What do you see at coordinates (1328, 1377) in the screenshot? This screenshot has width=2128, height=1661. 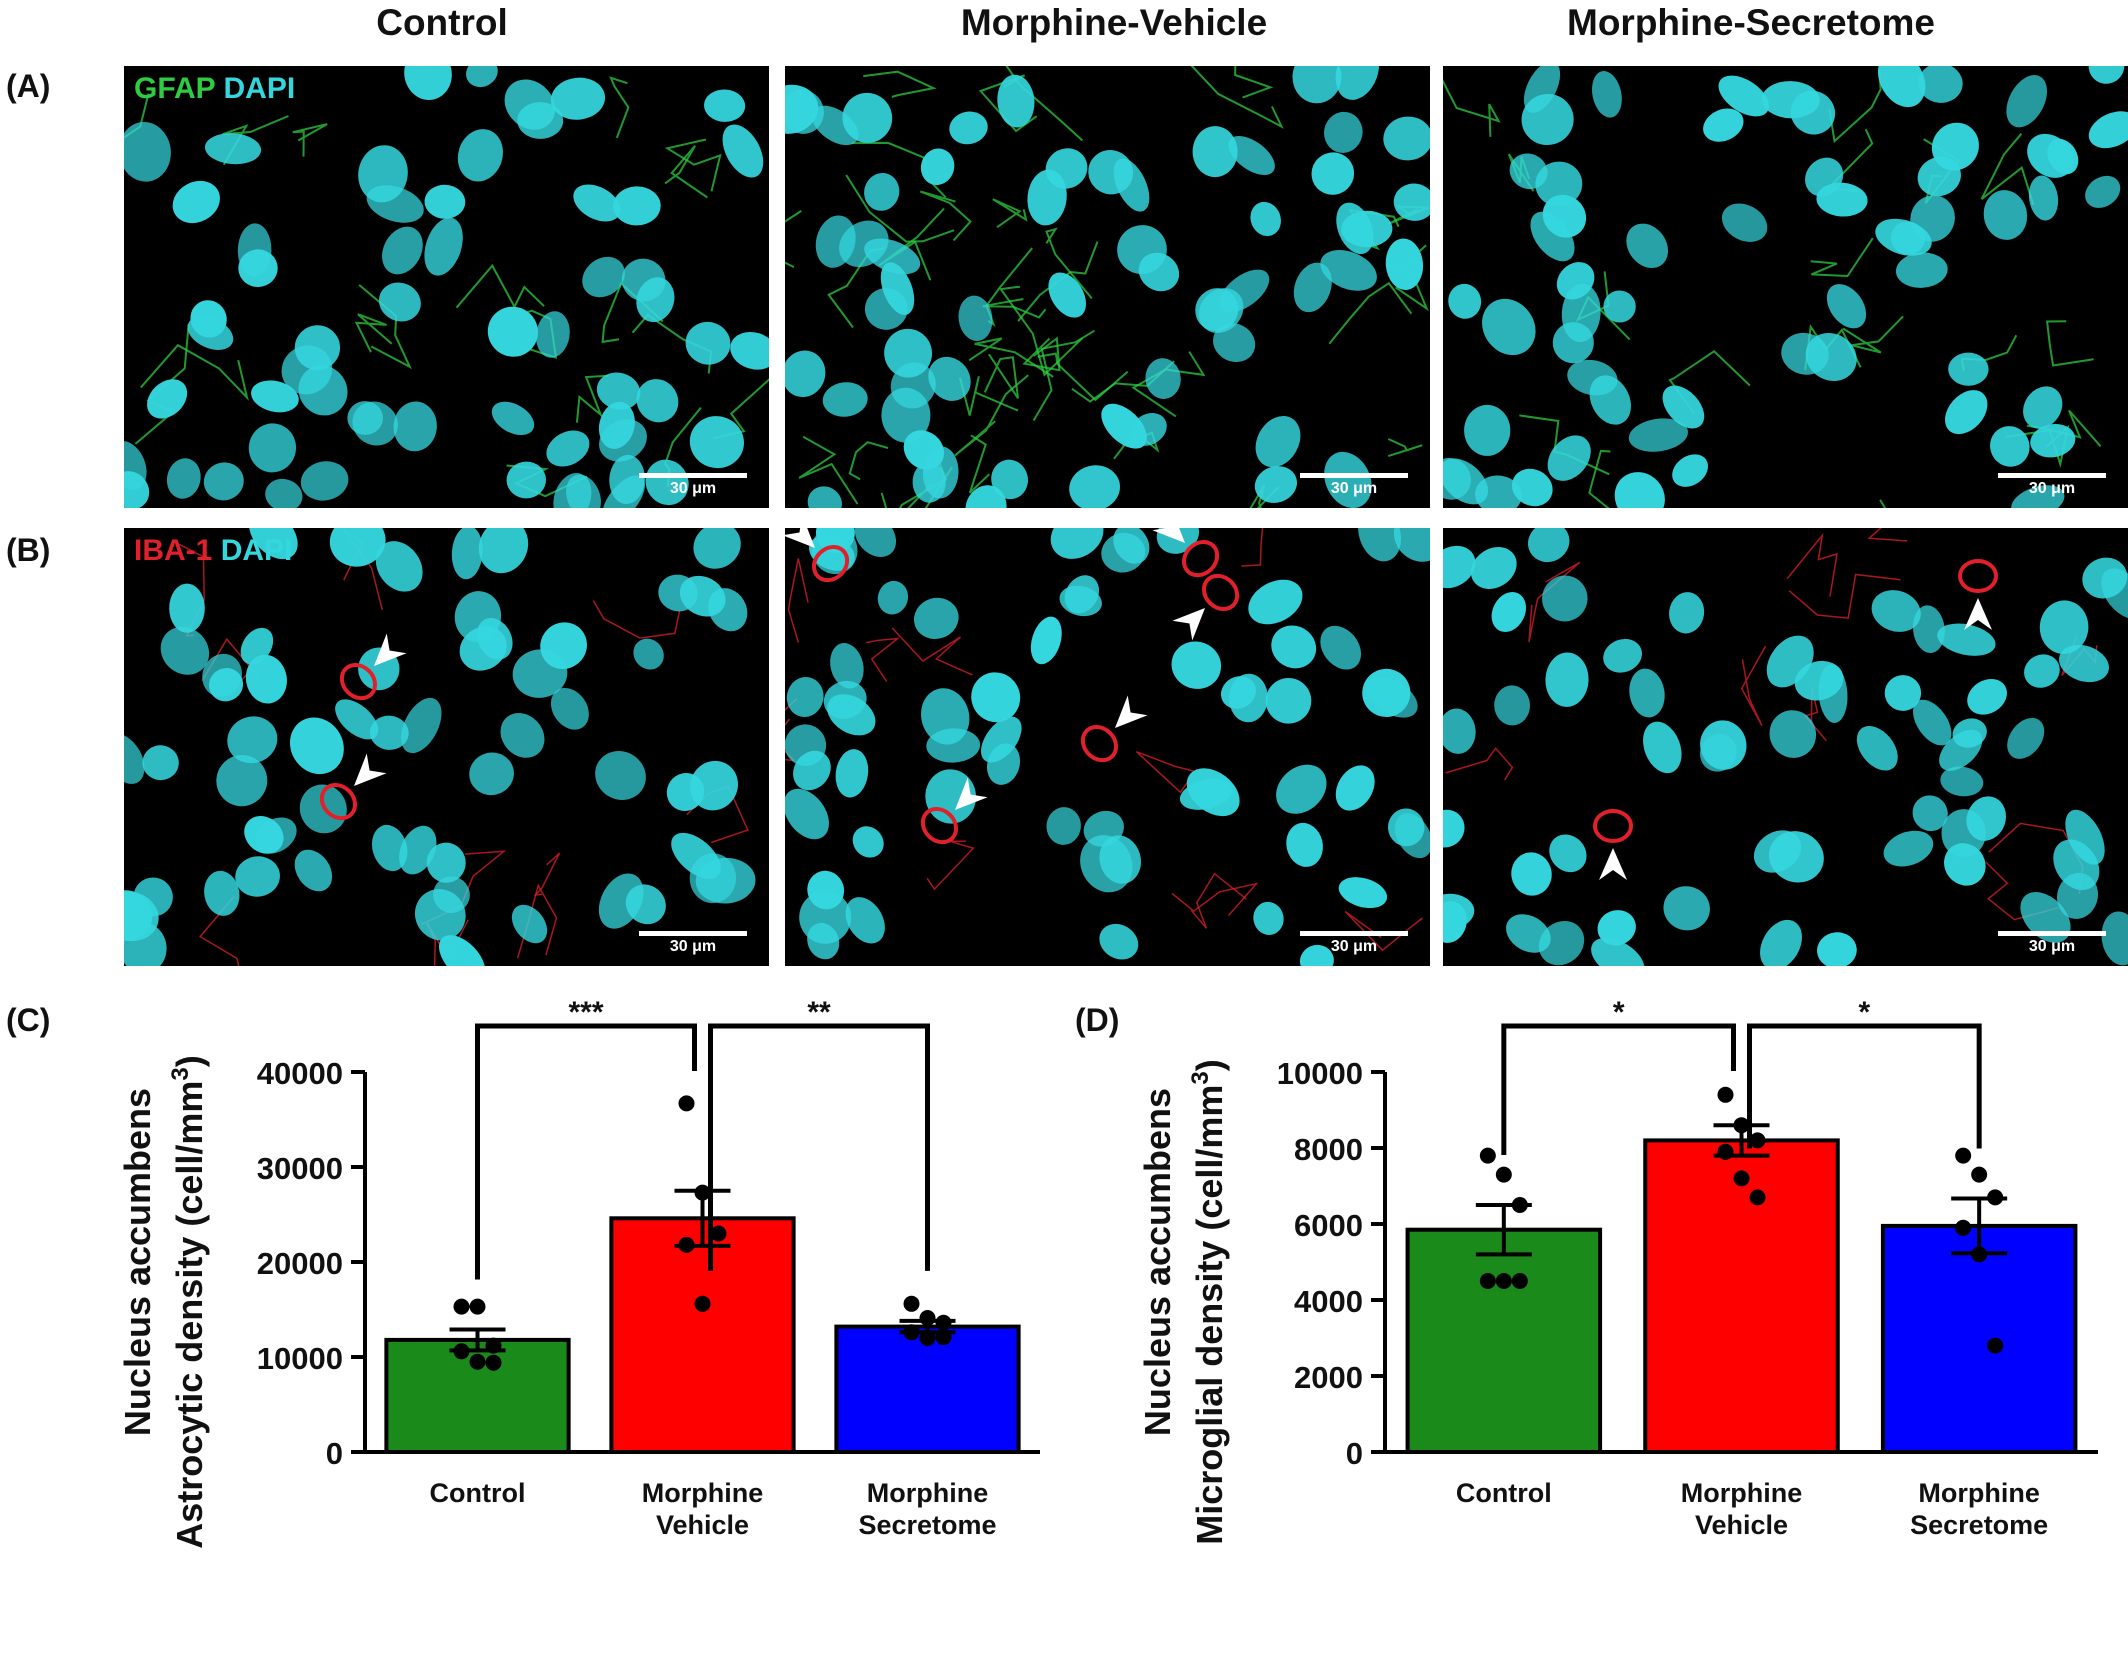 I see `y-tick-label: 2000` at bounding box center [1328, 1377].